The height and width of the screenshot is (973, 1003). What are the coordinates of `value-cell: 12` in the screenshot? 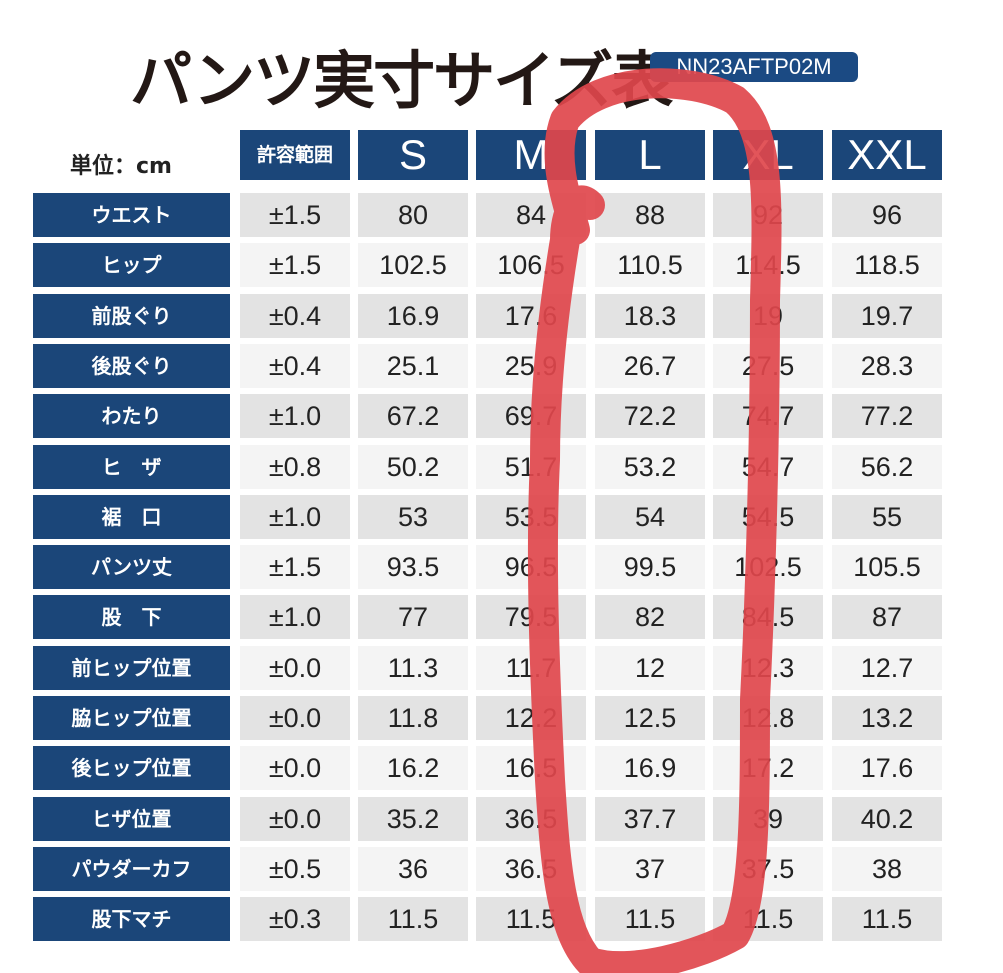 It's located at (650, 667).